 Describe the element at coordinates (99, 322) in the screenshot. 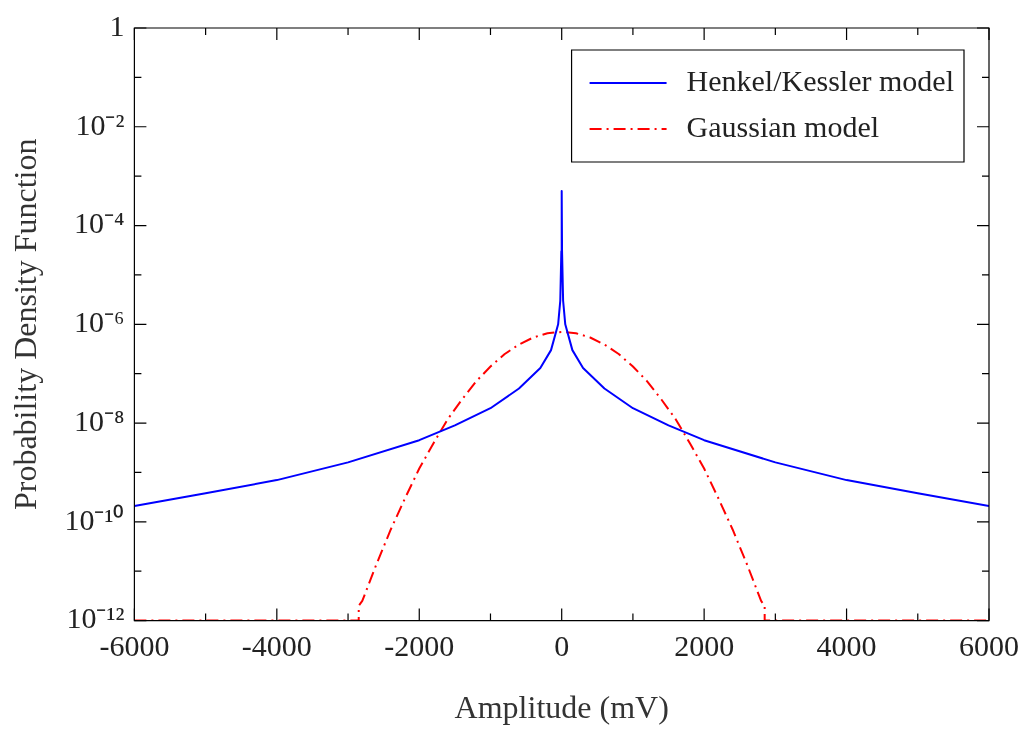

I see `y-tick-label: 10⁻⁶` at that location.